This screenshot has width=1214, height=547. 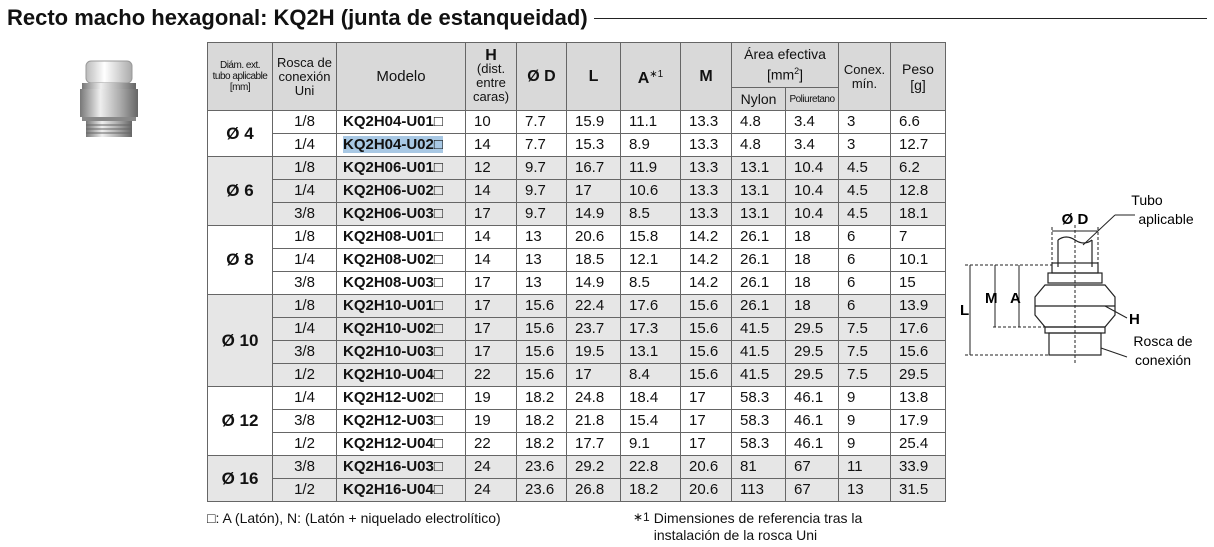 What do you see at coordinates (704, 213) in the screenshot?
I see `cell-text: 13.3` at bounding box center [704, 213].